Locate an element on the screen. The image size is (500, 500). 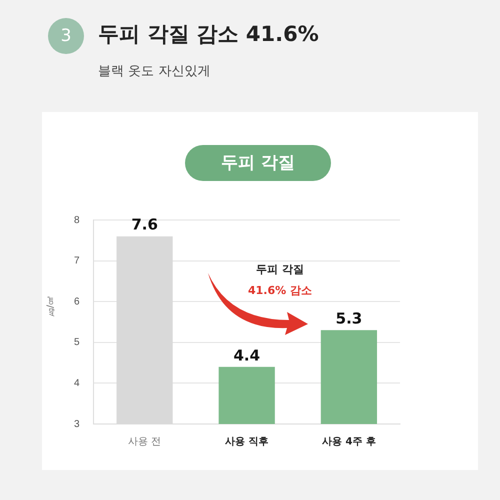
data-label: 5.3 is located at coordinates (349, 319).